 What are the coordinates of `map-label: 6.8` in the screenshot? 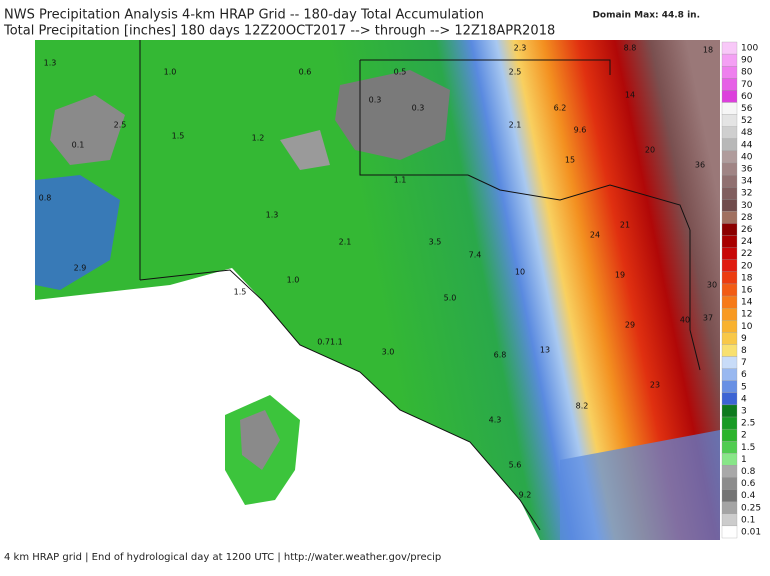 It's located at (500, 355).